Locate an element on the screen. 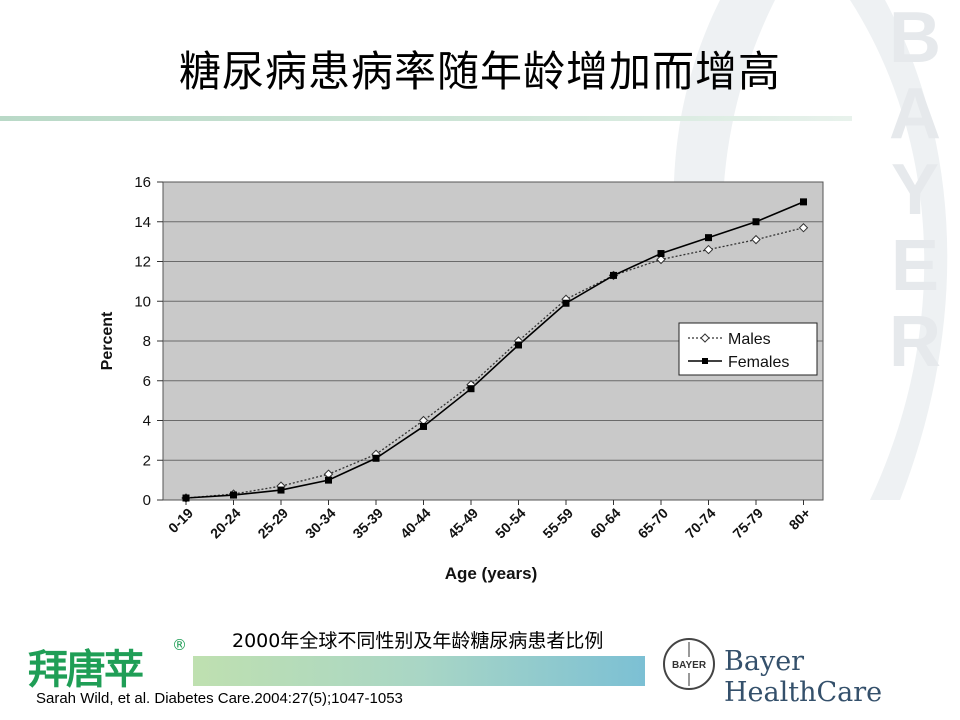 This screenshot has height=720, width=960. legend: Males Females is located at coordinates (748, 349).